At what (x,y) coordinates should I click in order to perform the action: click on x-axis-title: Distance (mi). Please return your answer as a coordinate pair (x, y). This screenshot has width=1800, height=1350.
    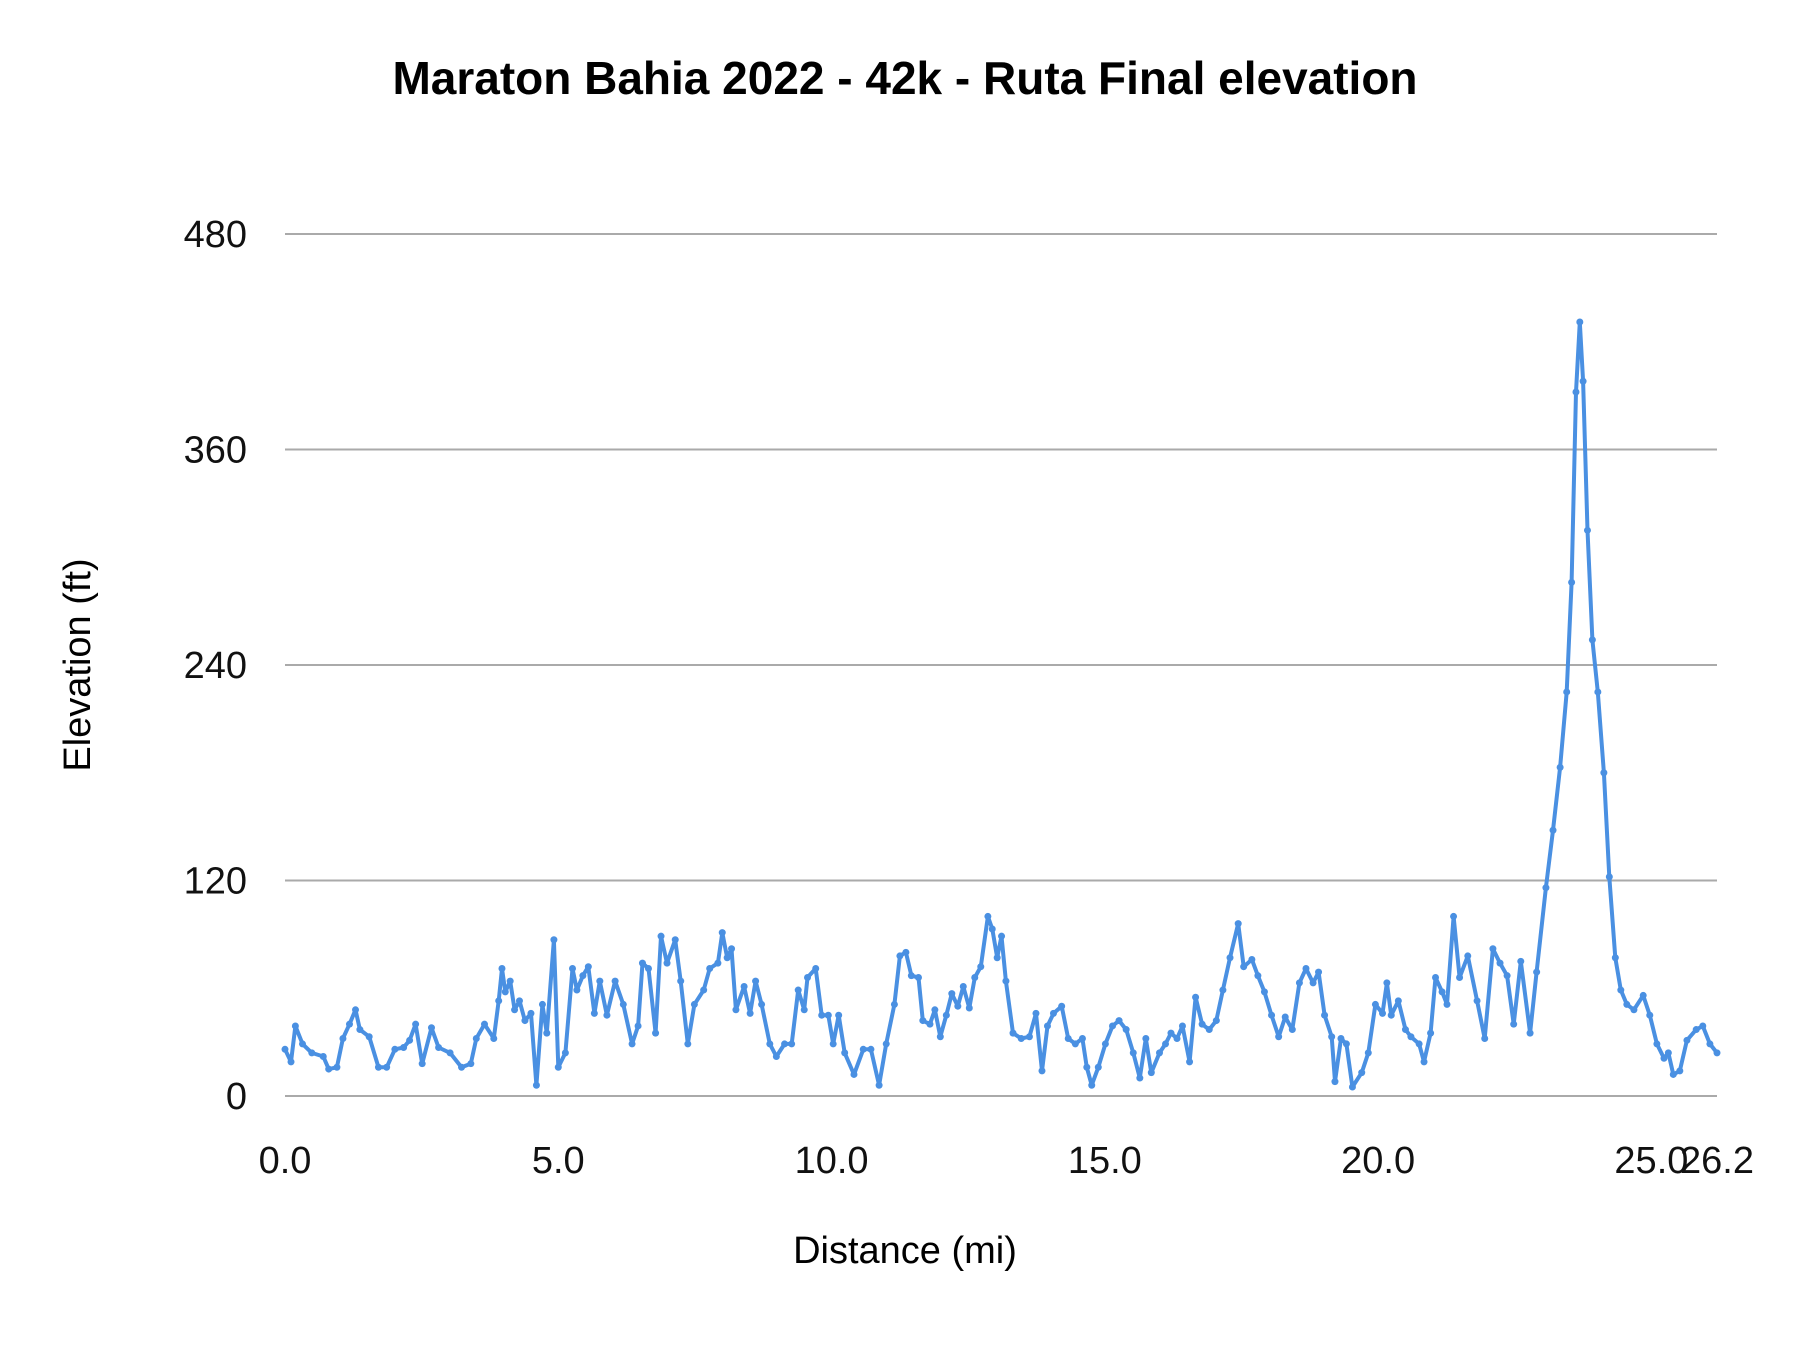
    Looking at the image, I should click on (905, 1251).